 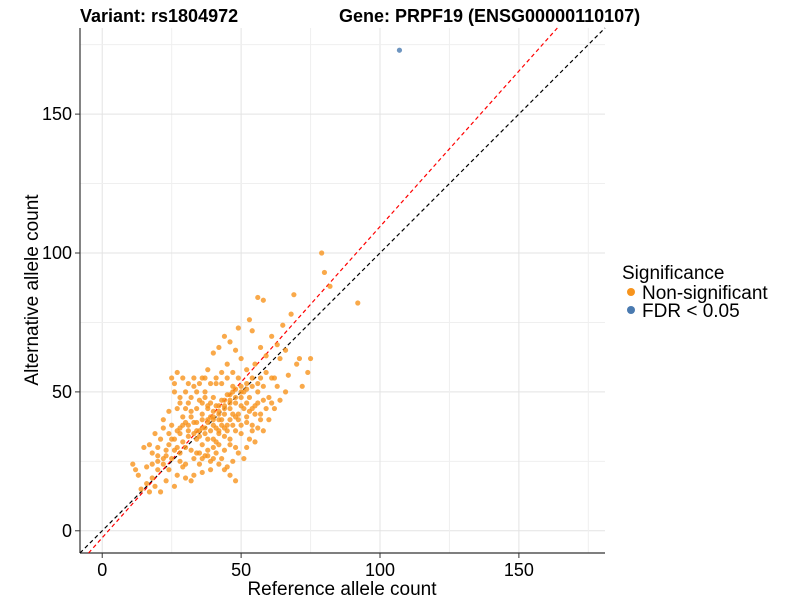 I want to click on y-axis-label: Alternative allele count, so click(x=32, y=290).